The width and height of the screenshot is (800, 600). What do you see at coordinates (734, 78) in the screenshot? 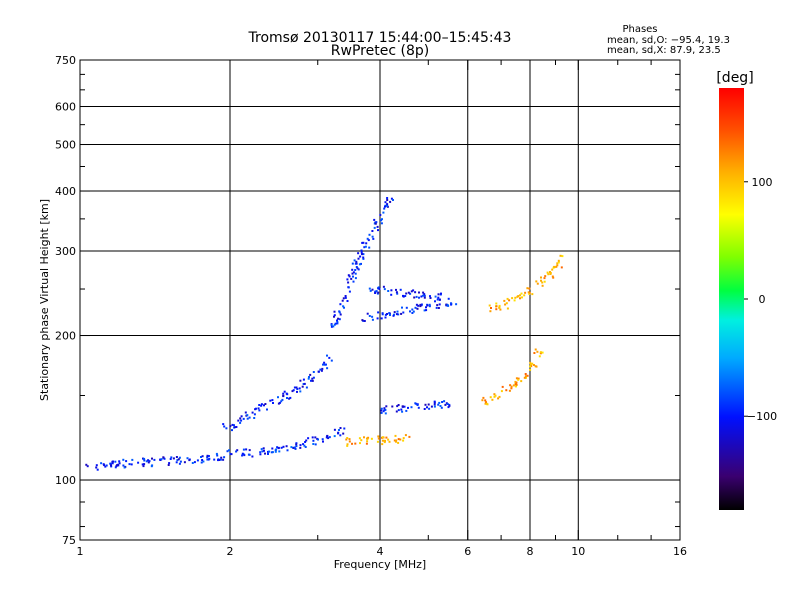
I see `colorbar-label: [deg]` at bounding box center [734, 78].